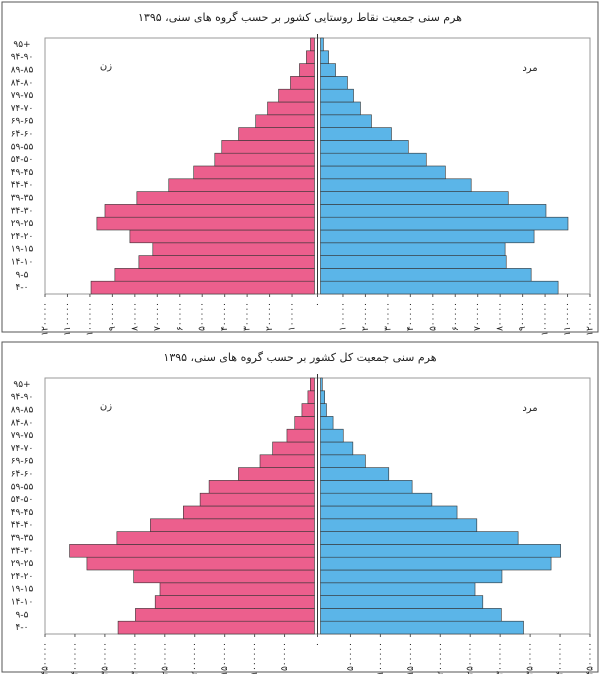  What do you see at coordinates (22, 526) in the screenshot?
I see `category-label: ۴۴-۴۰` at bounding box center [22, 526].